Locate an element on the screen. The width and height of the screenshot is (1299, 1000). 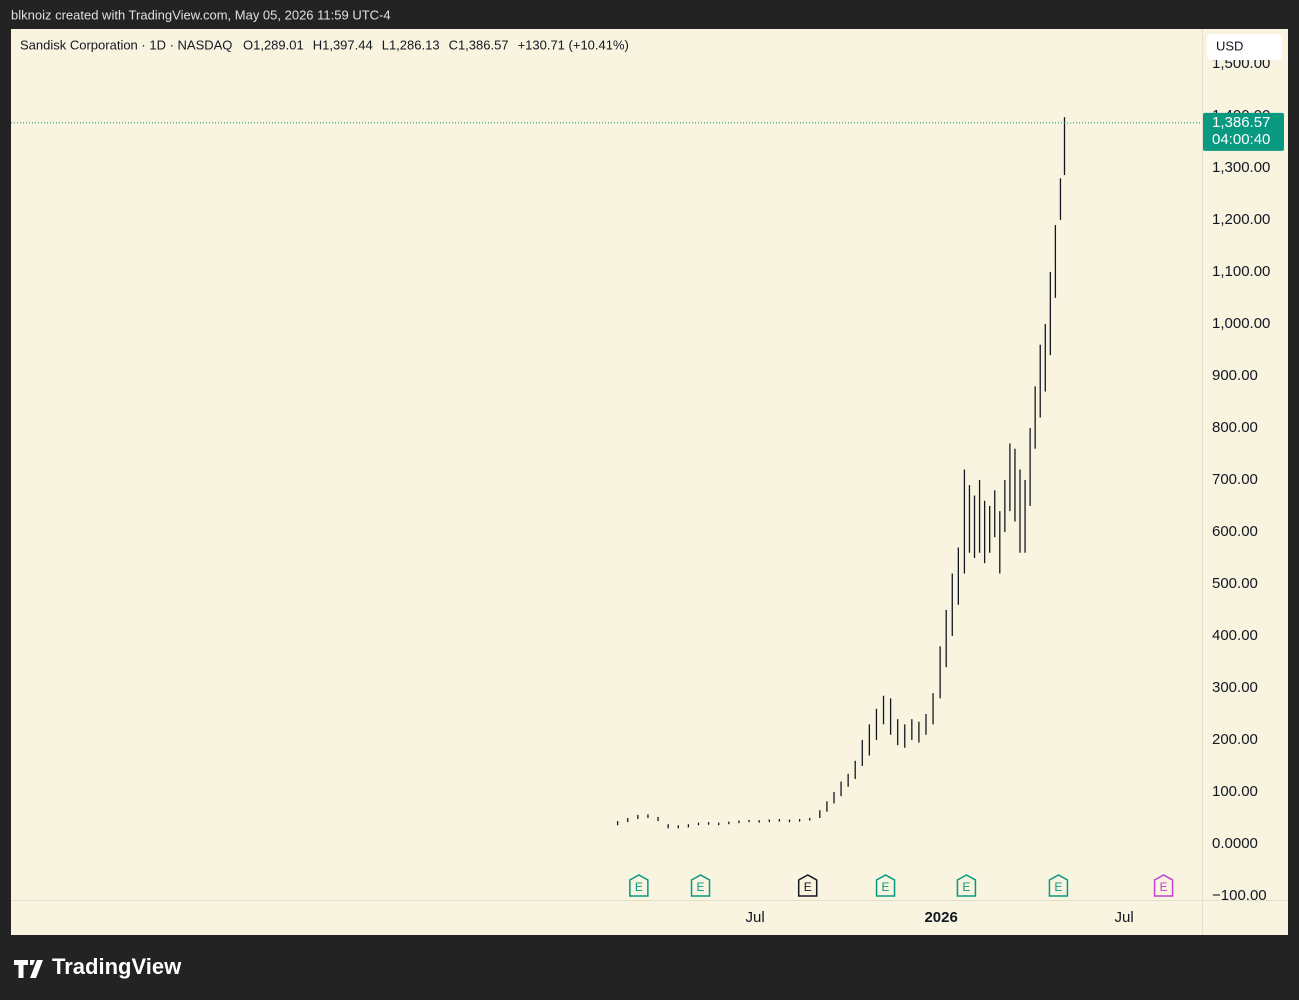
x-axis: Jul 2026 Jul is located at coordinates (940, 913).